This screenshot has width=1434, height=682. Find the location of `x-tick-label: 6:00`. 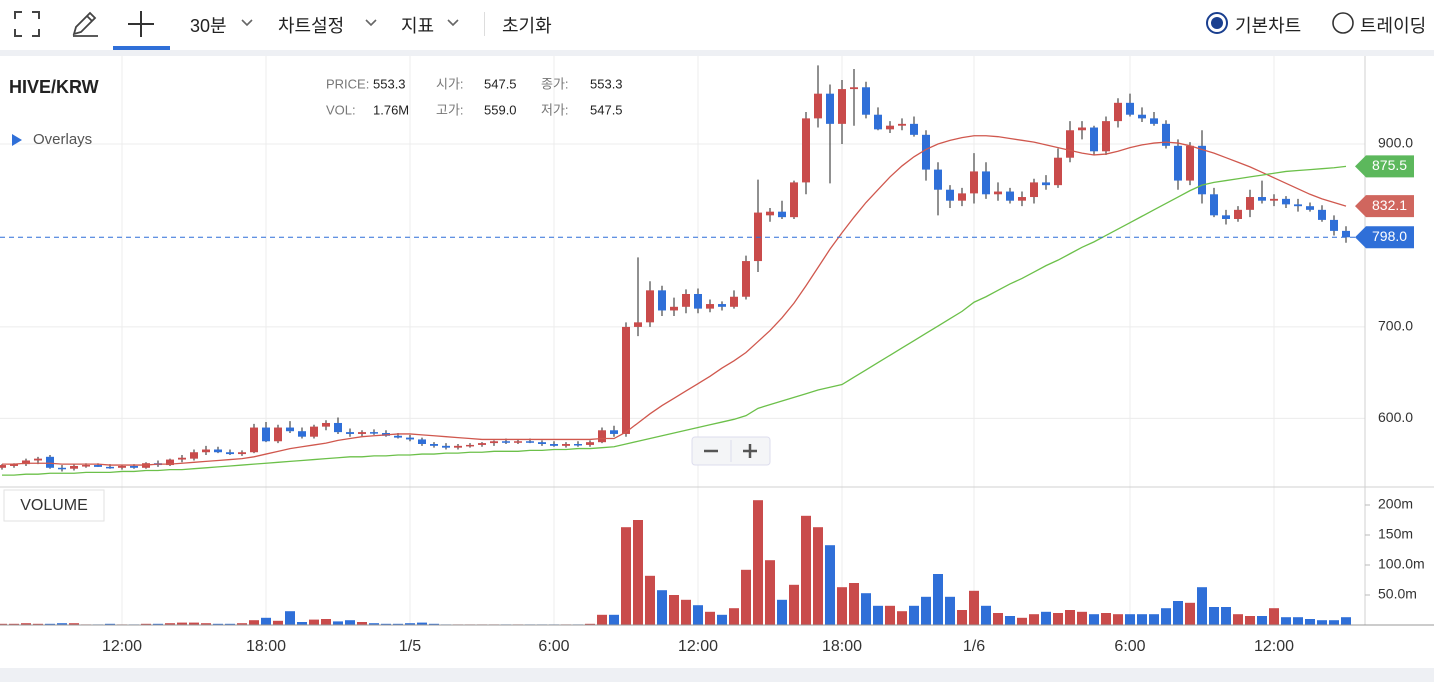

x-tick-label: 6:00 is located at coordinates (553, 646).